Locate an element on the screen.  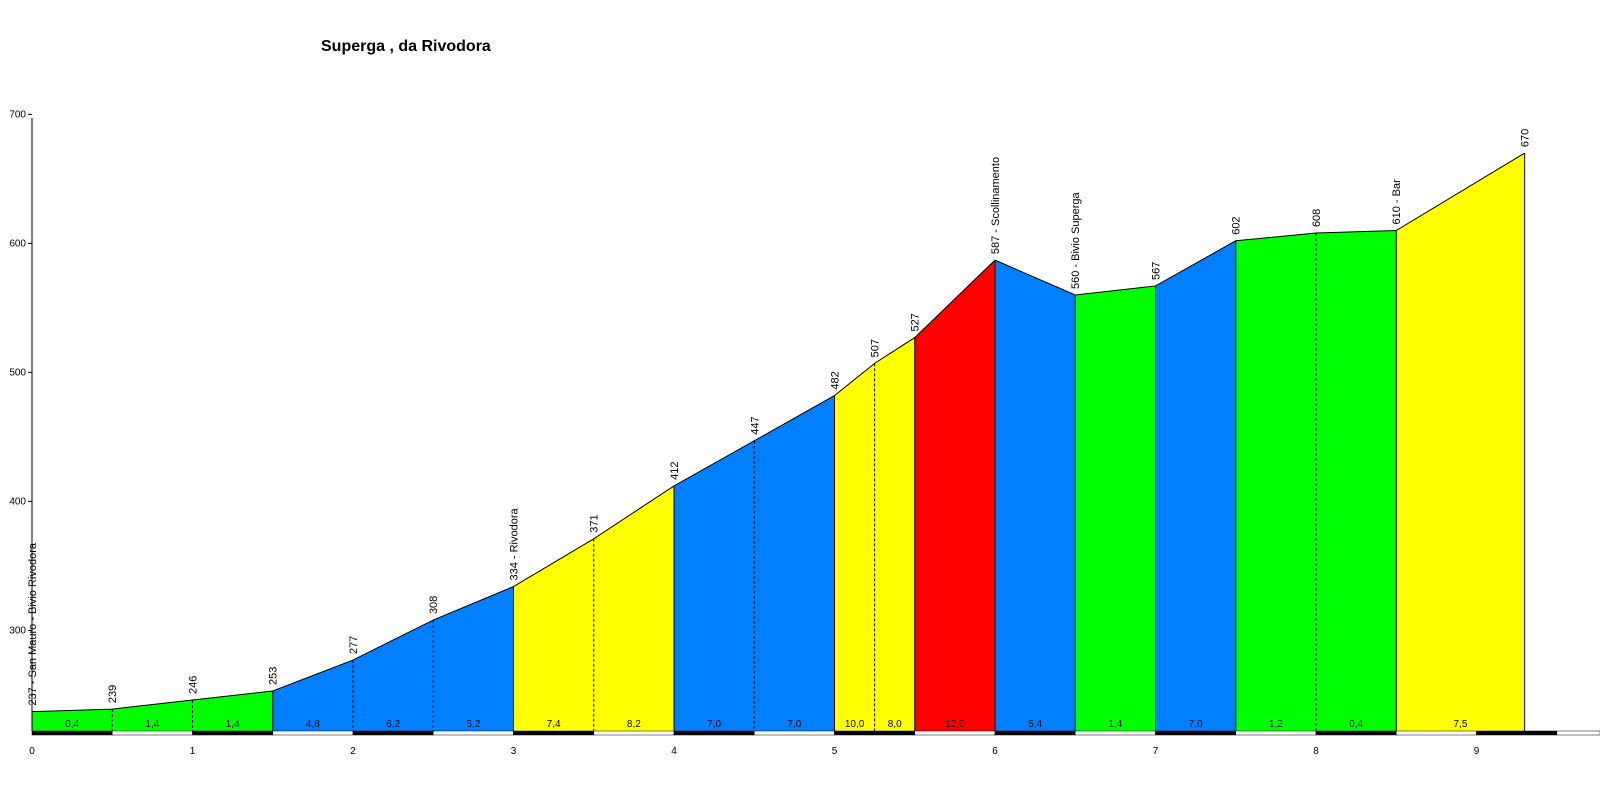
point-label: 507 is located at coordinates (876, 348).